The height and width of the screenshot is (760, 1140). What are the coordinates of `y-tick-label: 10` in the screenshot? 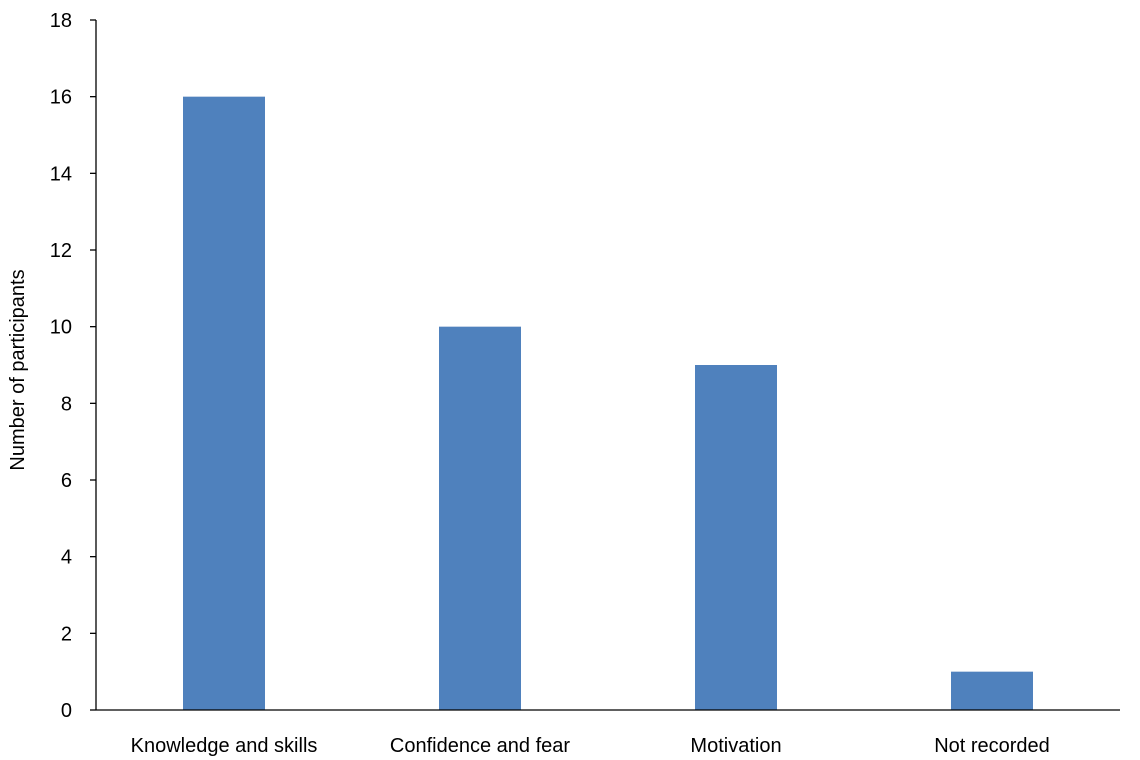 It's located at (61, 328).